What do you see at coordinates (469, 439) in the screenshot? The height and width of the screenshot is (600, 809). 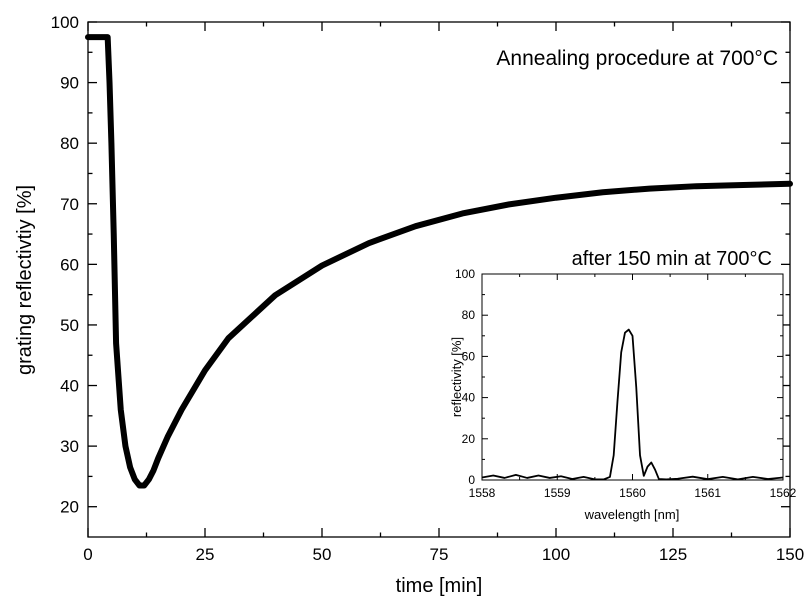 I see `inset-y-tick-label: 20` at bounding box center [469, 439].